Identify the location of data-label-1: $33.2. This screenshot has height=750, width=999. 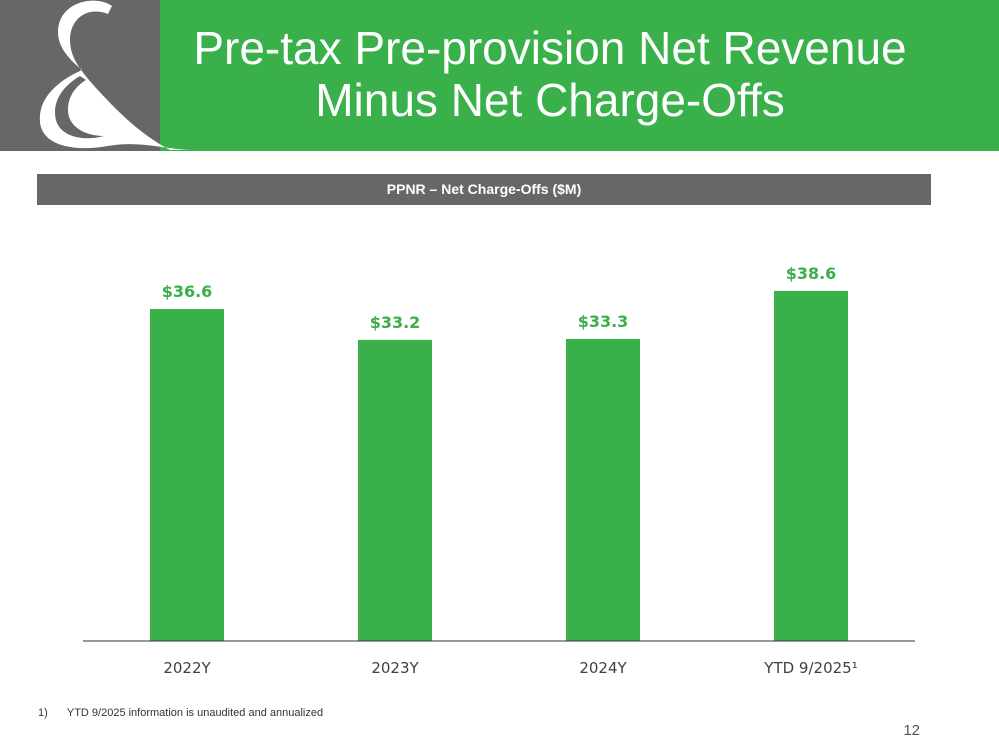
(395, 322).